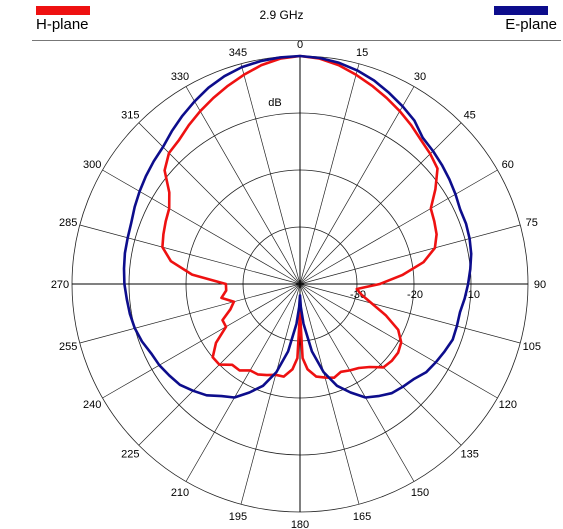  What do you see at coordinates (415, 295) in the screenshot?
I see `radial-tick-label: -20` at bounding box center [415, 295].